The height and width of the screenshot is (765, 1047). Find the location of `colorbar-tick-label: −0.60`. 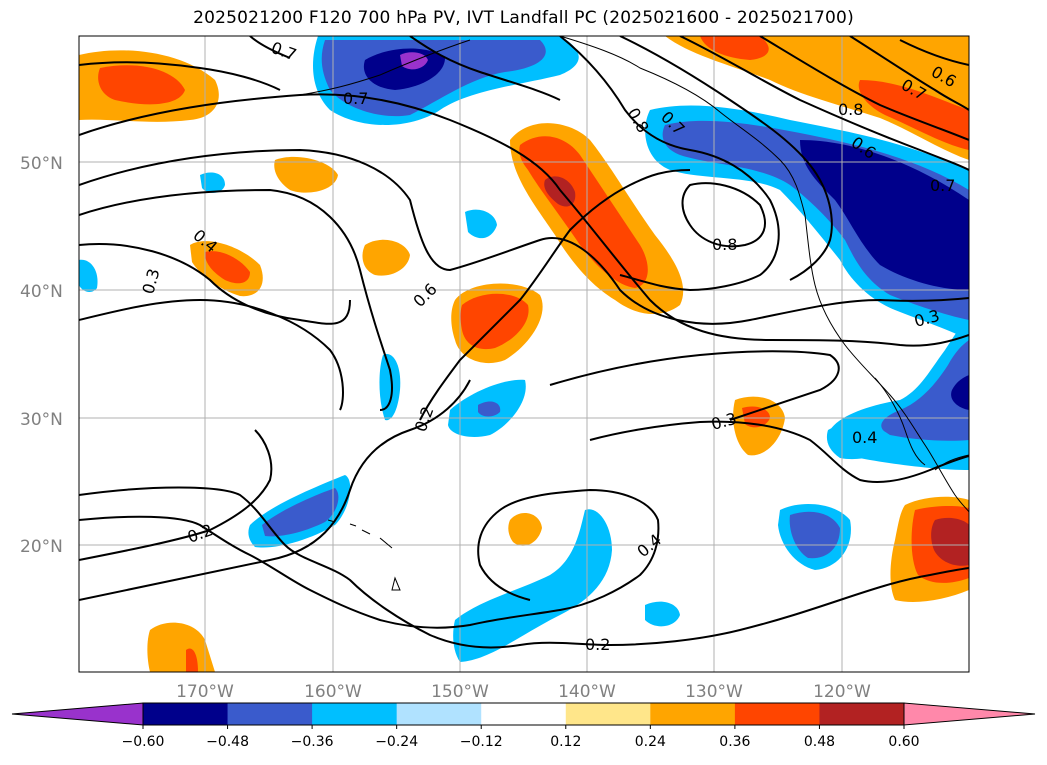

colorbar-tick-label: −0.60 is located at coordinates (143, 742).